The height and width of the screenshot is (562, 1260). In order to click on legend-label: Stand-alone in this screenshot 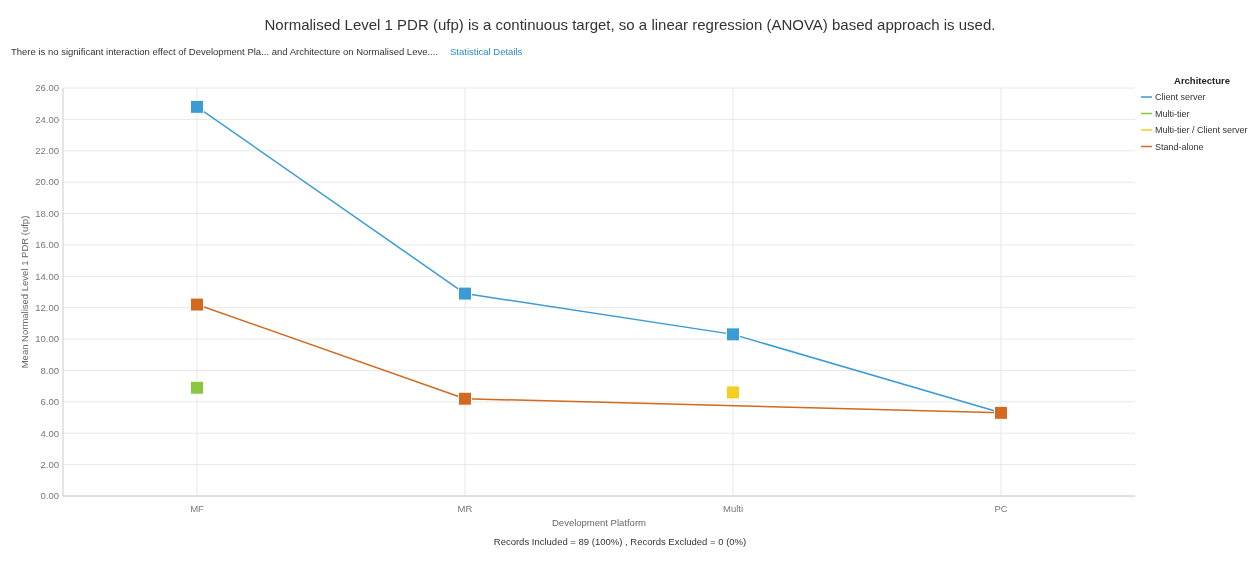, I will do `click(1179, 146)`.